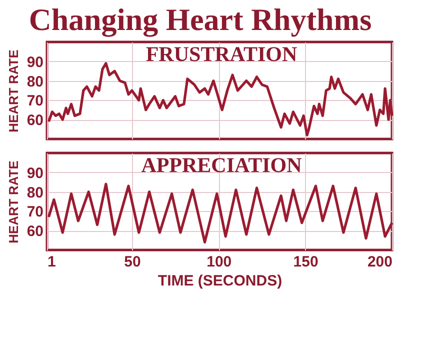  I want to click on x-tick-label: 200, so click(379, 262).